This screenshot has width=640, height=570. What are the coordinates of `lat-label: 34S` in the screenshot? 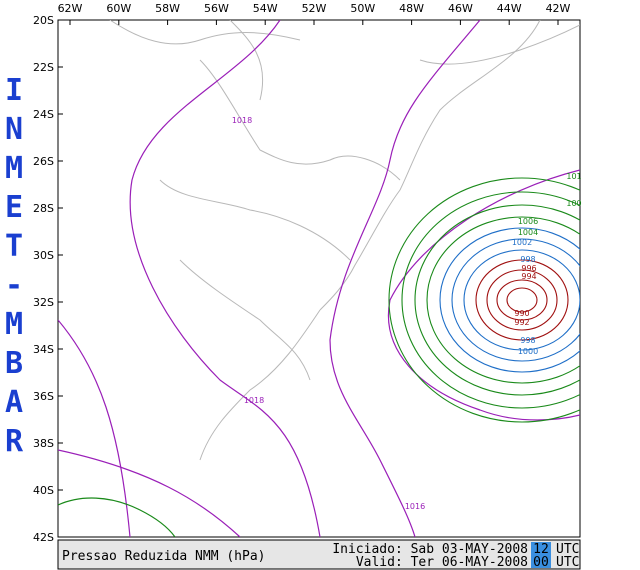 It's located at (43, 349).